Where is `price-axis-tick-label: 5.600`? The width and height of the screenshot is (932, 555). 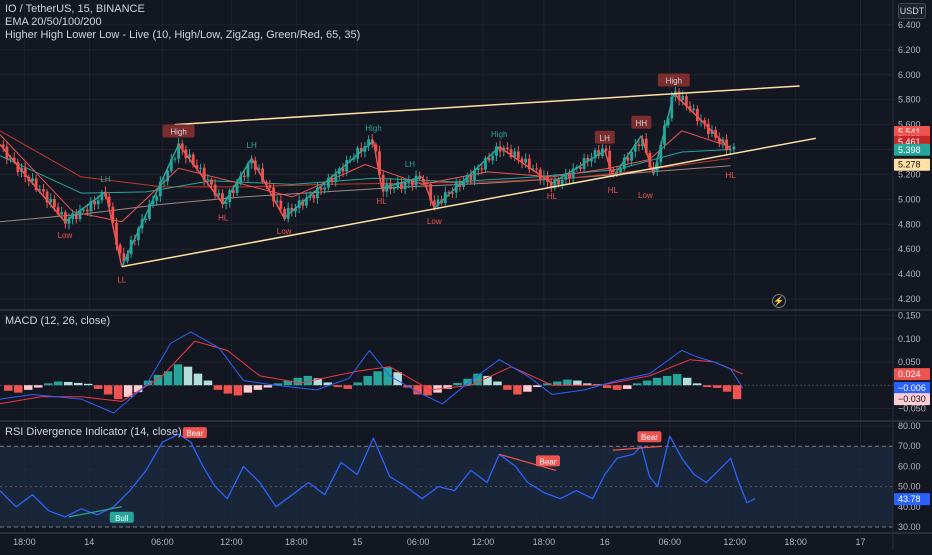
price-axis-tick-label: 5.600 is located at coordinates (909, 125).